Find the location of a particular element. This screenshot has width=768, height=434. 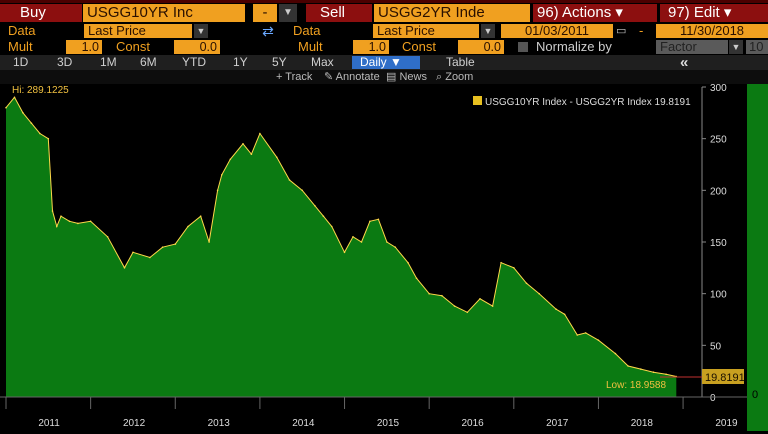

sell-security-field: USGG2YR Inde is located at coordinates (452, 13).